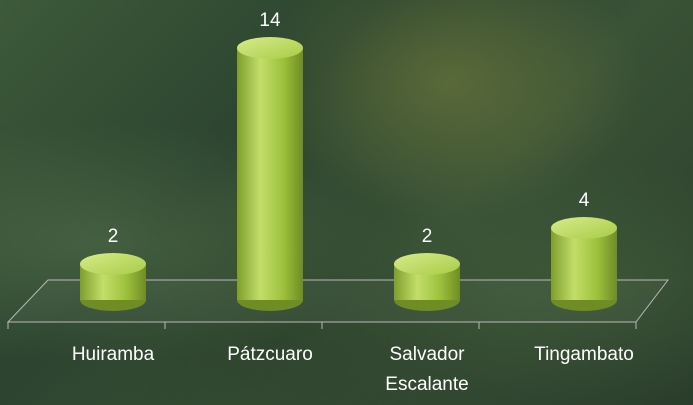 This screenshot has width=693, height=405. Describe the element at coordinates (584, 200) in the screenshot. I see `value-label: 4` at that location.